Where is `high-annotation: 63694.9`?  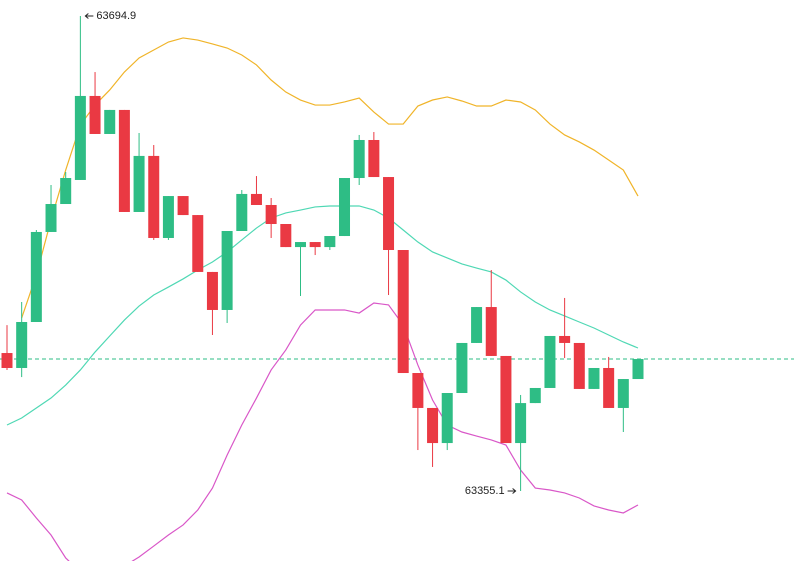 high-annotation: 63694.9 is located at coordinates (116, 16).